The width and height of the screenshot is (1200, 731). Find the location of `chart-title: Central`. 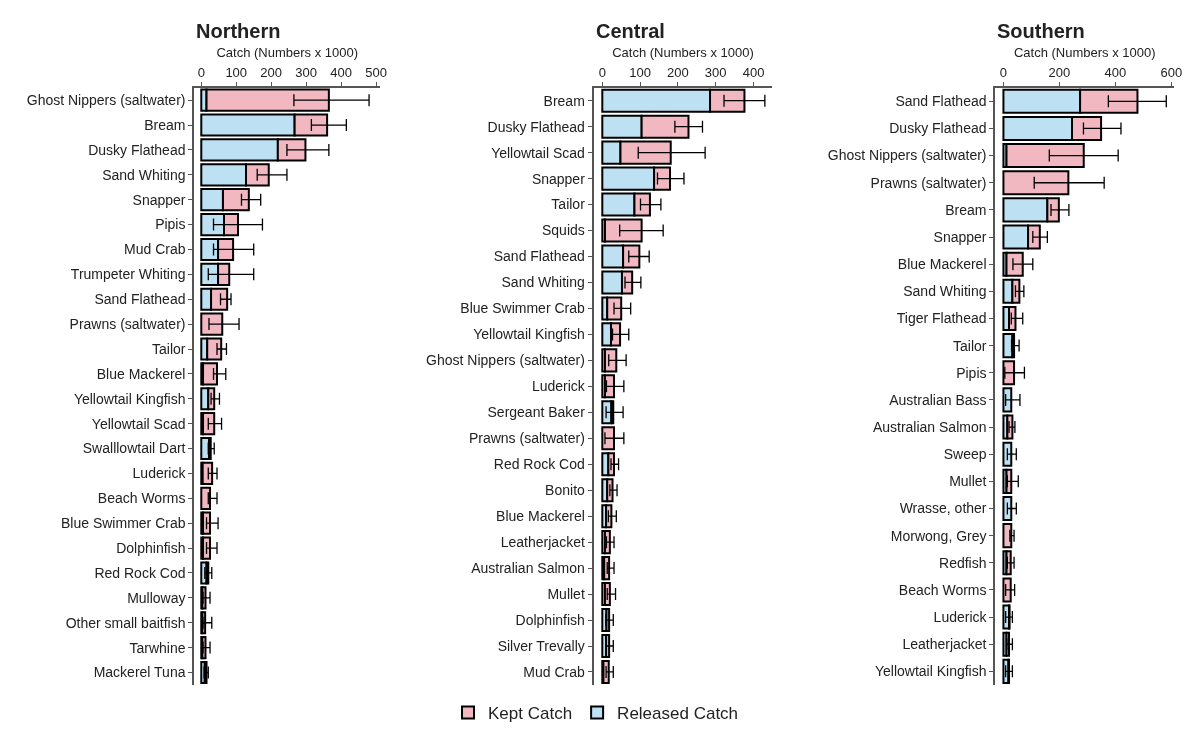

chart-title: Central is located at coordinates (630, 31).